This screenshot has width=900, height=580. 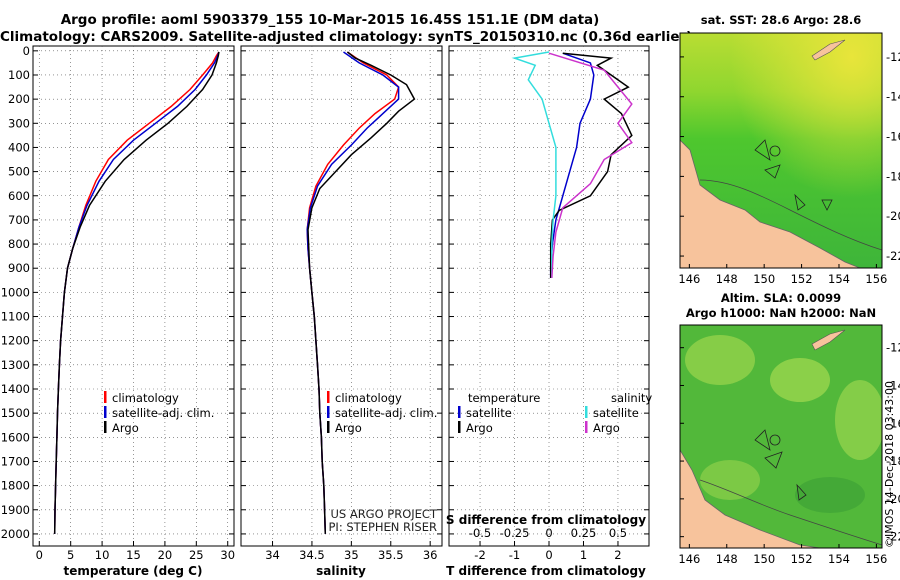 What do you see at coordinates (26, 51) in the screenshot?
I see `depth-tick-label: 0` at bounding box center [26, 51].